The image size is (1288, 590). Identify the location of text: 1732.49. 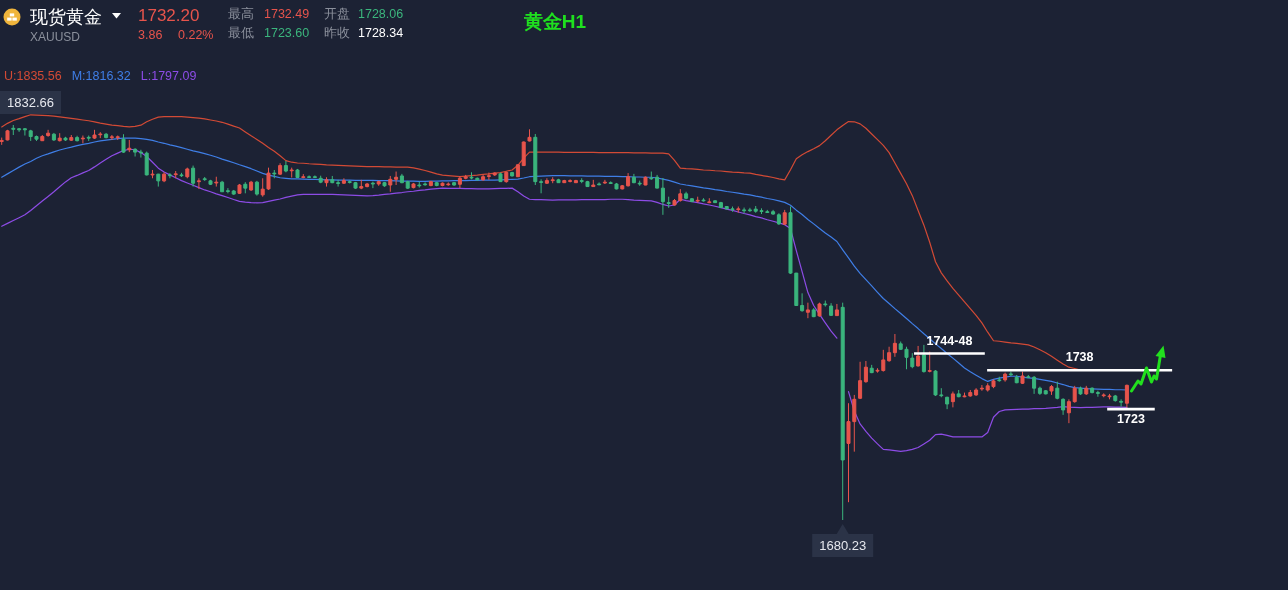
(287, 14).